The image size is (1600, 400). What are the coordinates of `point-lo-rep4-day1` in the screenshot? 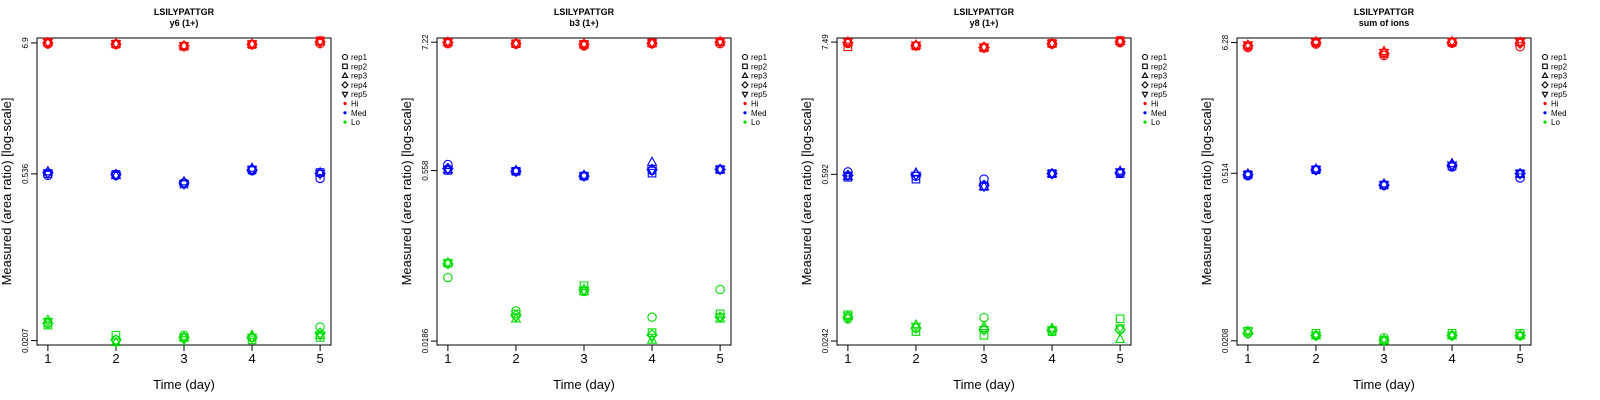 It's located at (1248, 333).